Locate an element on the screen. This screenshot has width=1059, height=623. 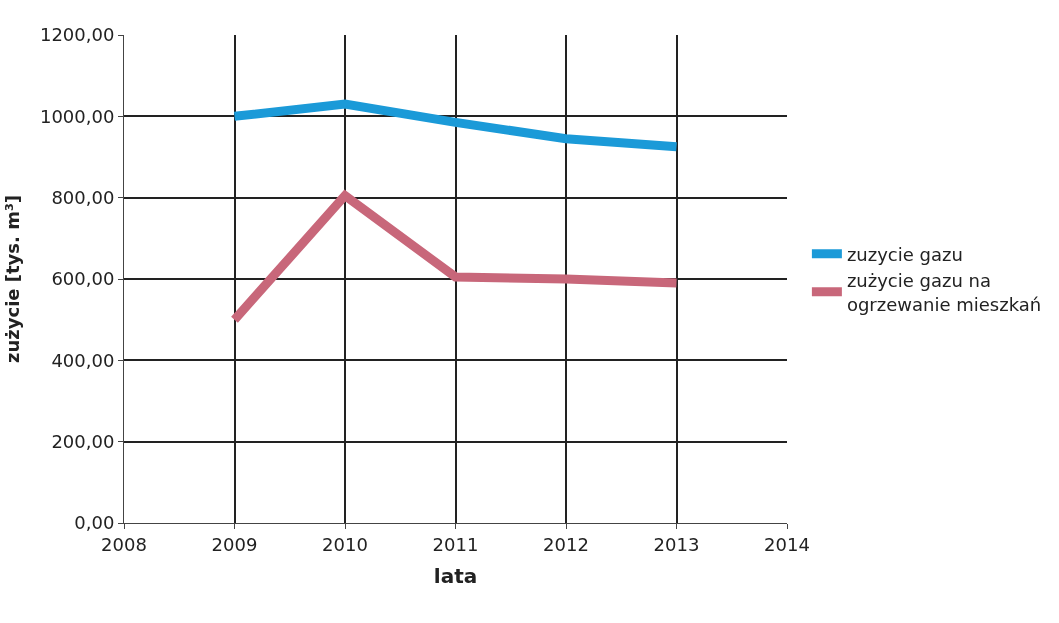
x-tick-label: 2008 is located at coordinates (124, 544).